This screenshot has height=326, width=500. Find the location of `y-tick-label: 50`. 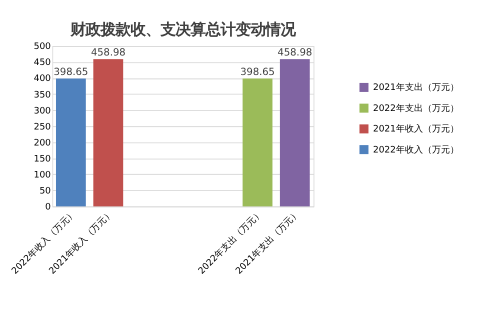

y-tick-label: 50 is located at coordinates (45, 191).